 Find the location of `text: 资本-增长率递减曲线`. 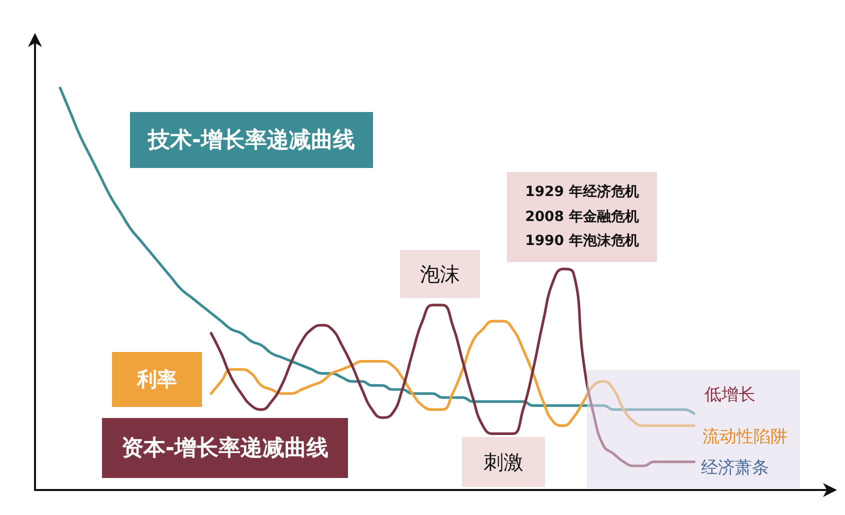

text: 资本-增长率递减曲线 is located at coordinates (225, 448).